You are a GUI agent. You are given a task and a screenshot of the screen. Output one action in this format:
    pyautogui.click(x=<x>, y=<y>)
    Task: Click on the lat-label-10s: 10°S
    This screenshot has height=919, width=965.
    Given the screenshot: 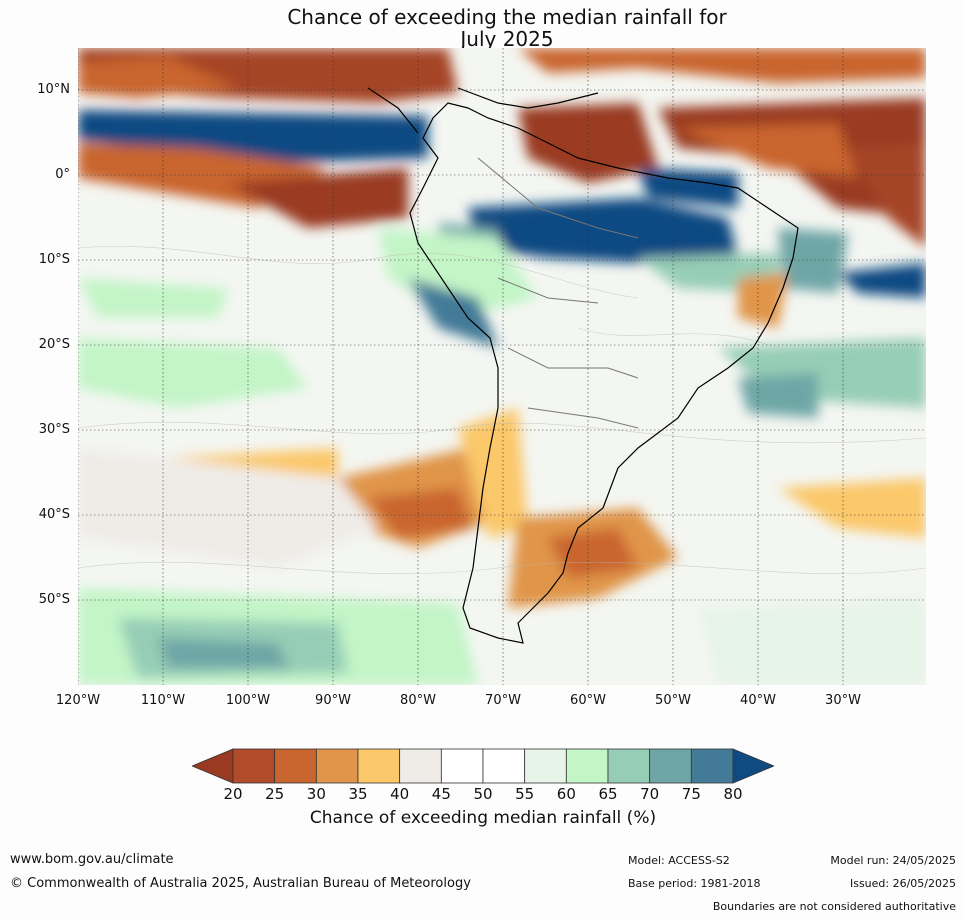 What is the action you would take?
    pyautogui.click(x=54, y=259)
    